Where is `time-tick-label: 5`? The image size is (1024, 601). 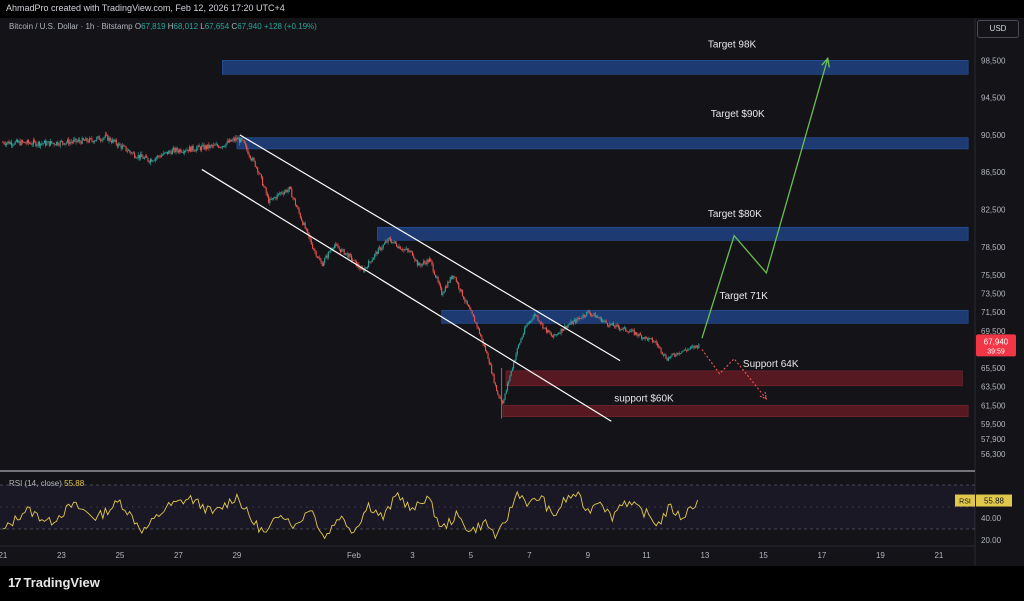 time-tick-label: 5 is located at coordinates (471, 555).